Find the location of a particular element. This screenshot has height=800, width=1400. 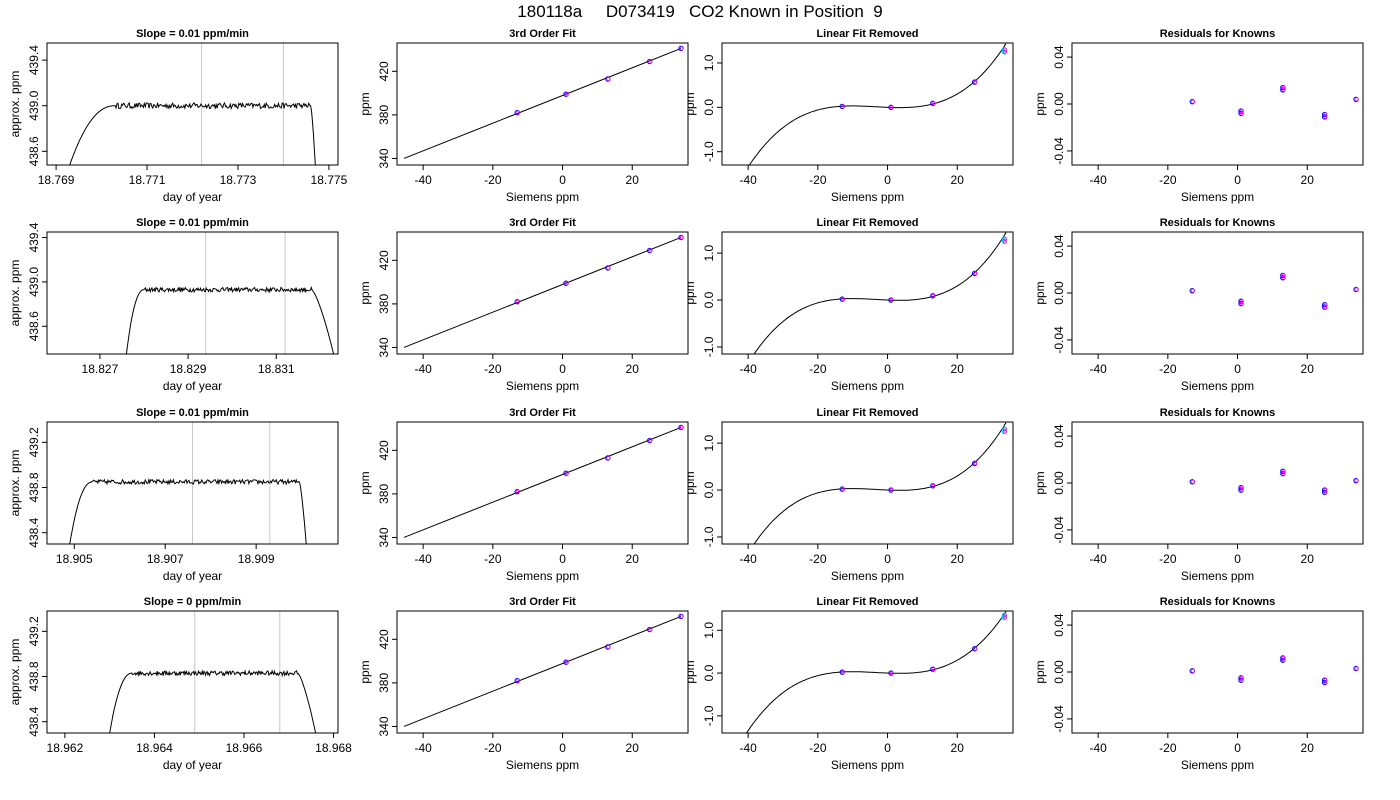

x-tick-label: 18.905 is located at coordinates (74, 559).